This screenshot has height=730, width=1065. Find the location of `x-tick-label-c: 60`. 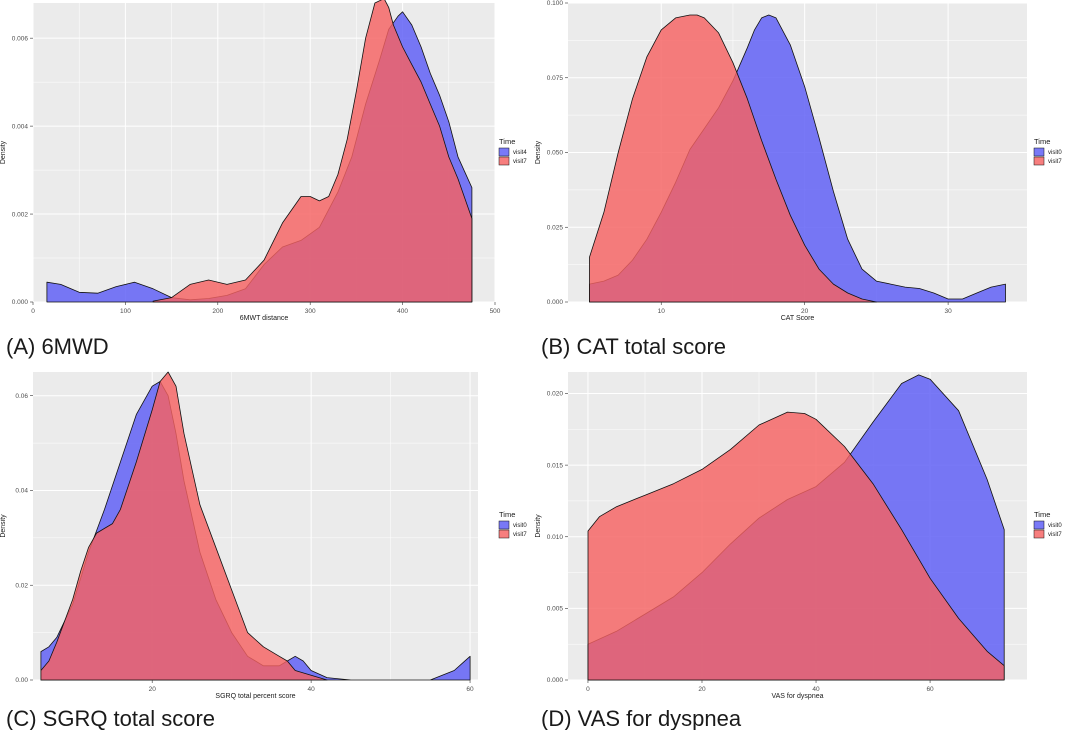

x-tick-label-c: 60 is located at coordinates (470, 689).